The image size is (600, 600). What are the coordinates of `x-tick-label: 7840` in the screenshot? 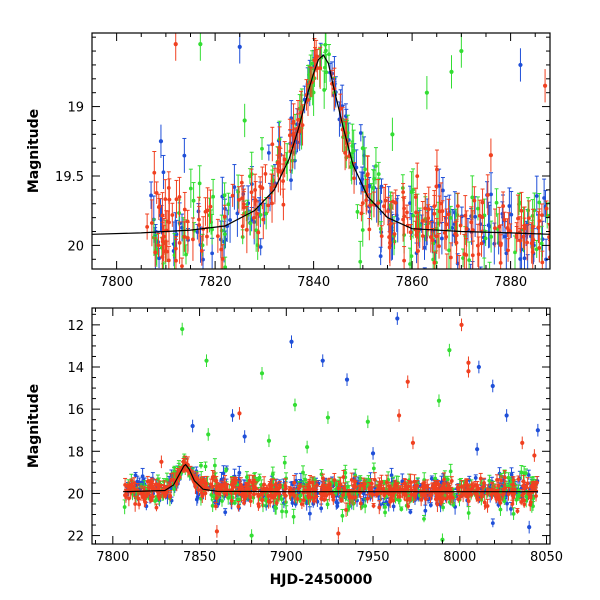 It's located at (313, 282).